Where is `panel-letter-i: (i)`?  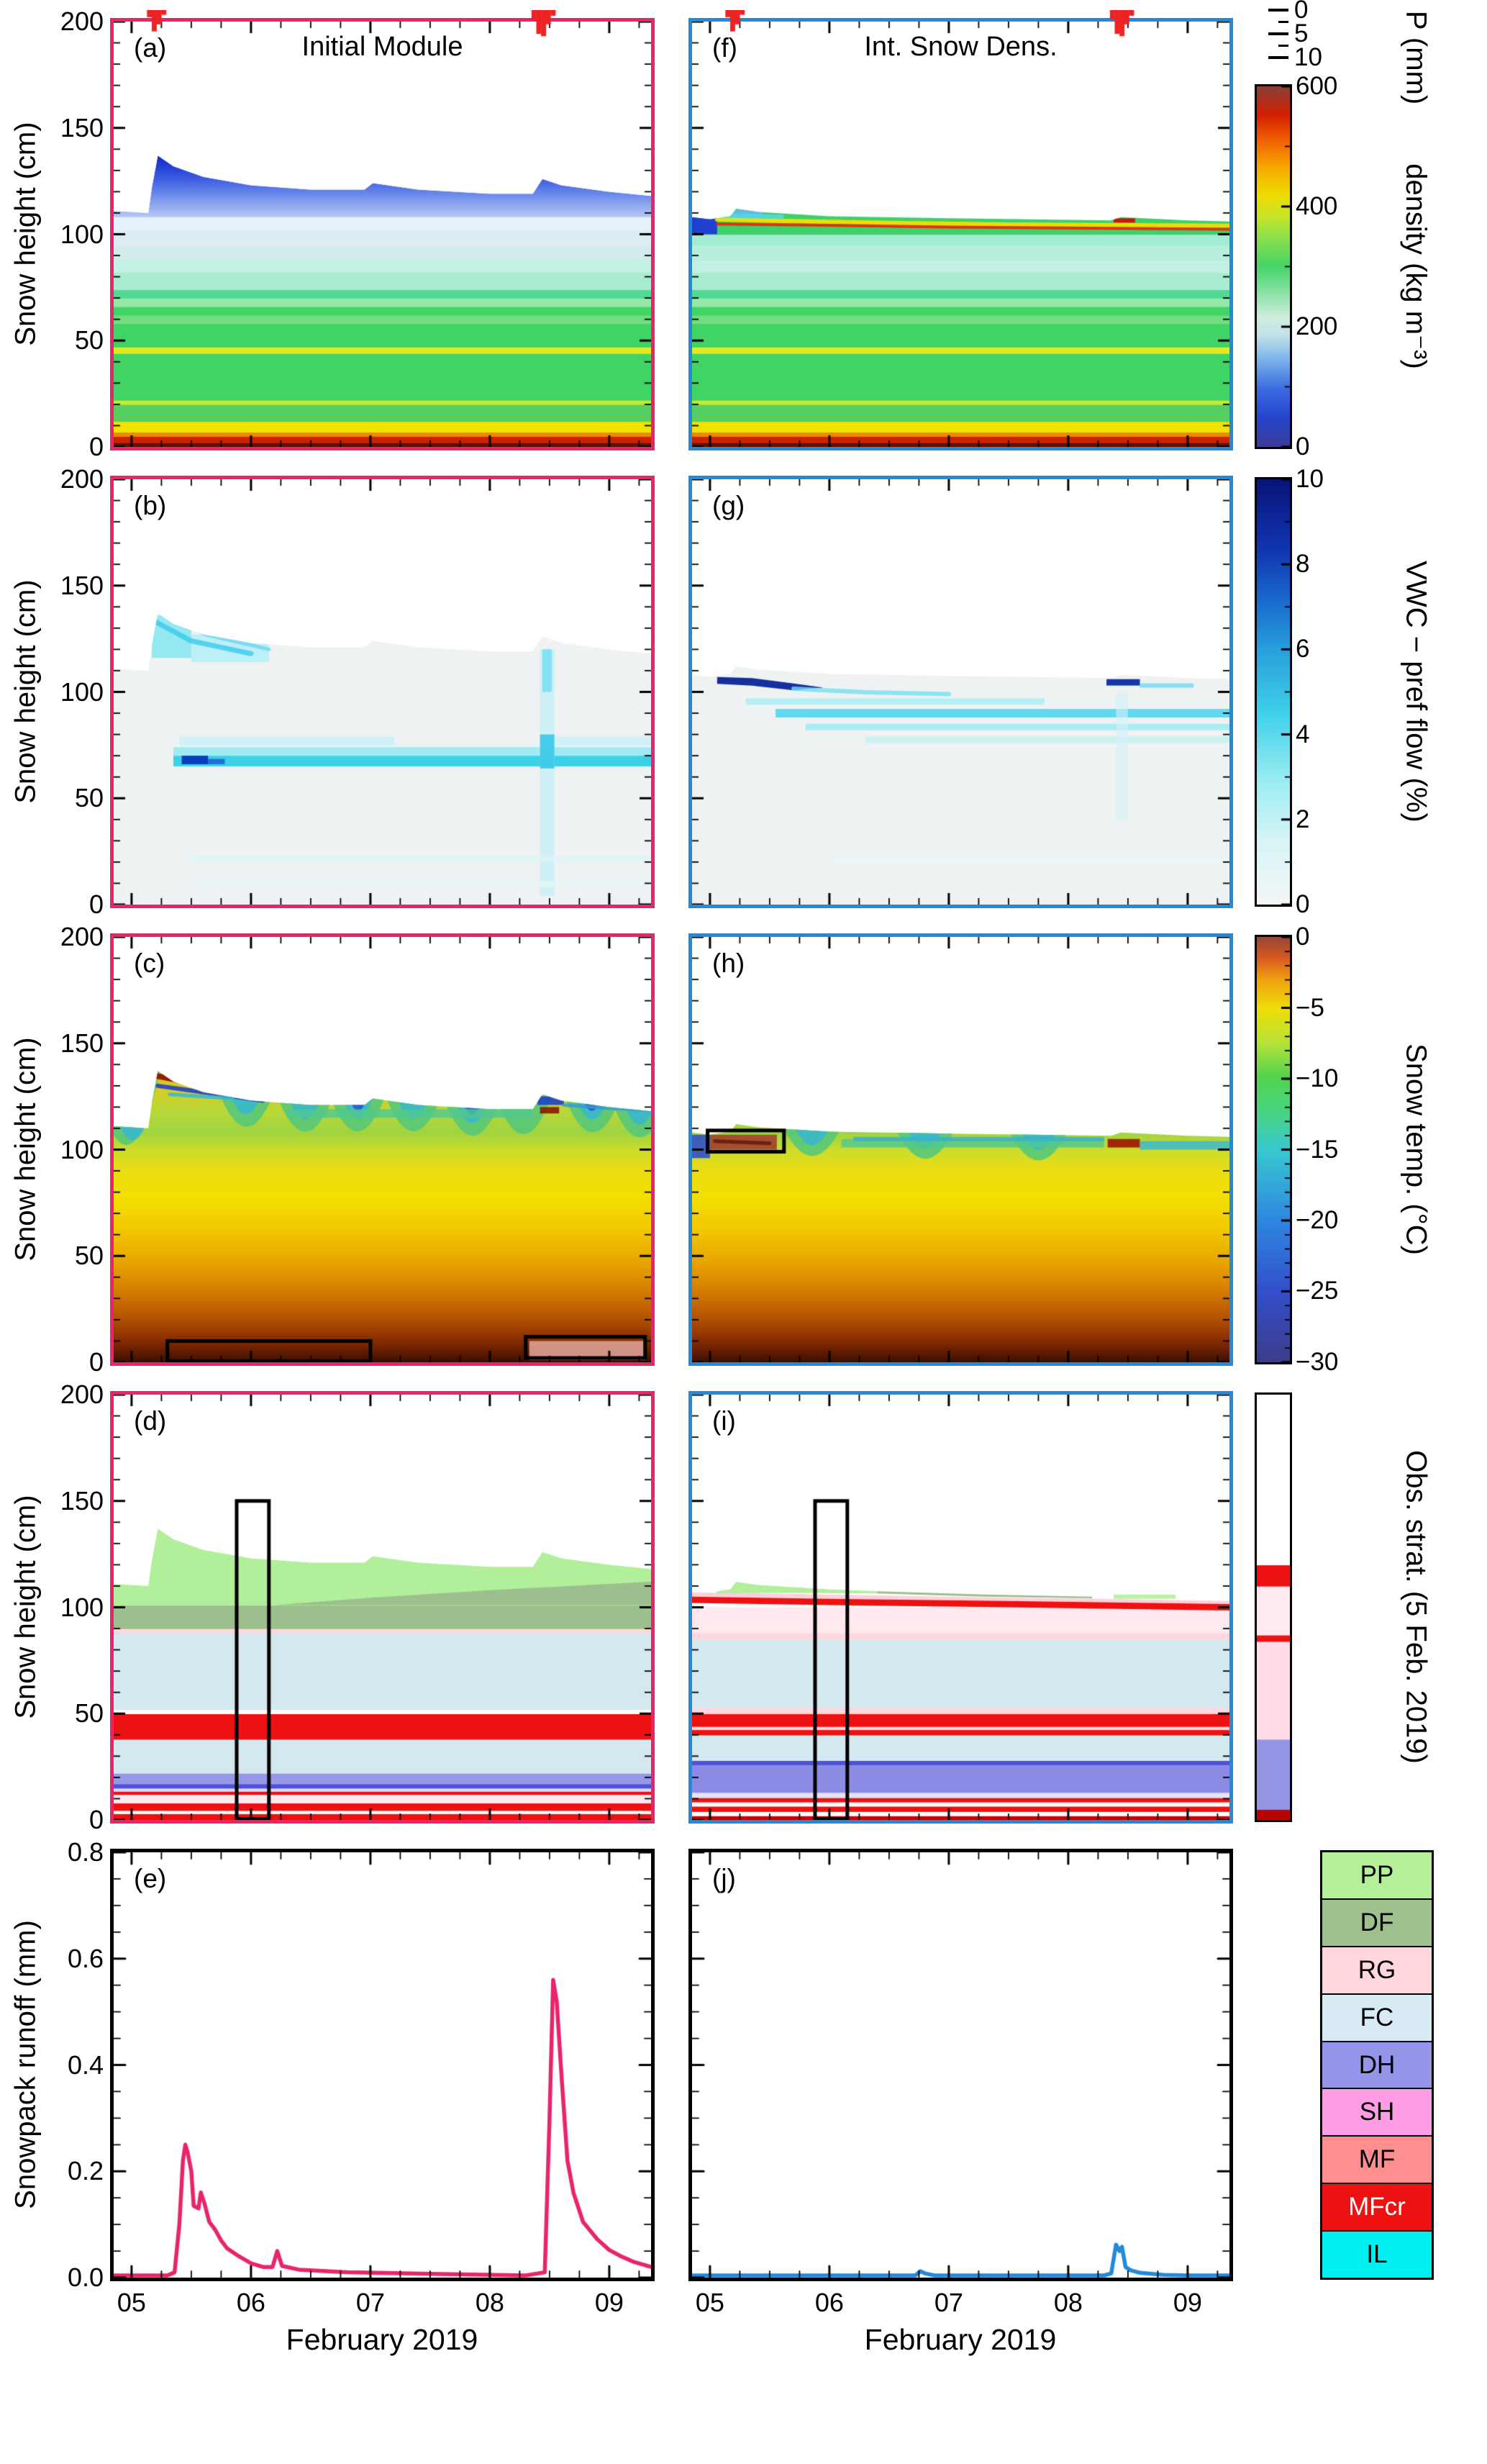
panel-letter-i: (i) is located at coordinates (724, 1421).